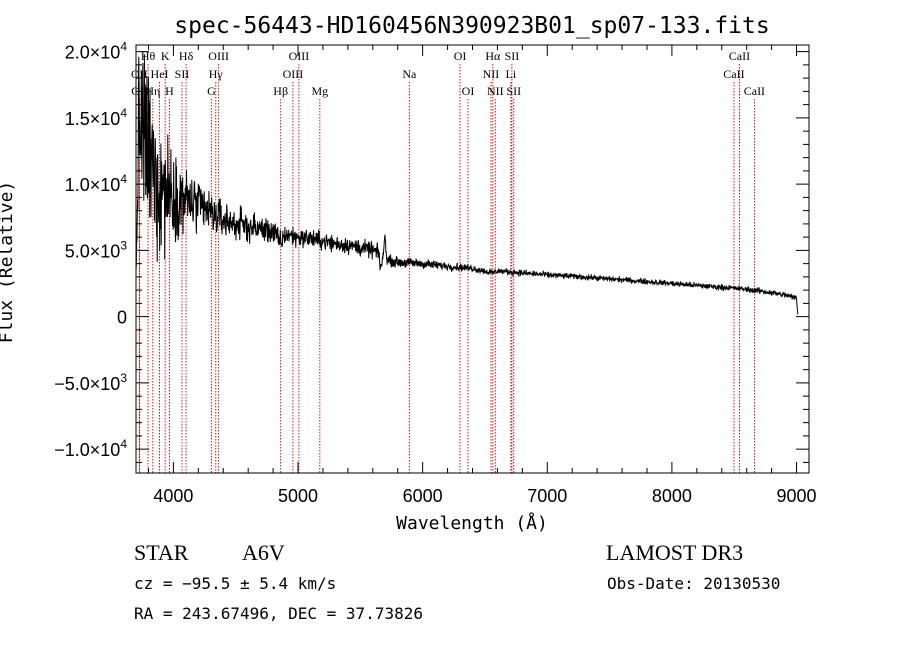 The height and width of the screenshot is (649, 900). Describe the element at coordinates (8, 262) in the screenshot. I see `y-axis-label: Flux (Relative)` at that location.